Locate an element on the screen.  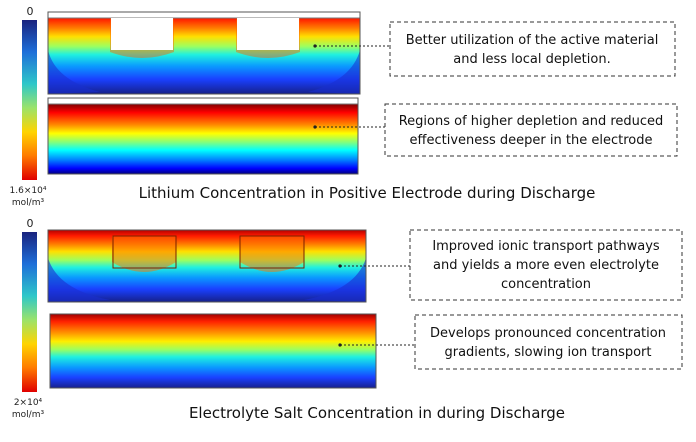
note2-box is located at coordinates (531, 130).